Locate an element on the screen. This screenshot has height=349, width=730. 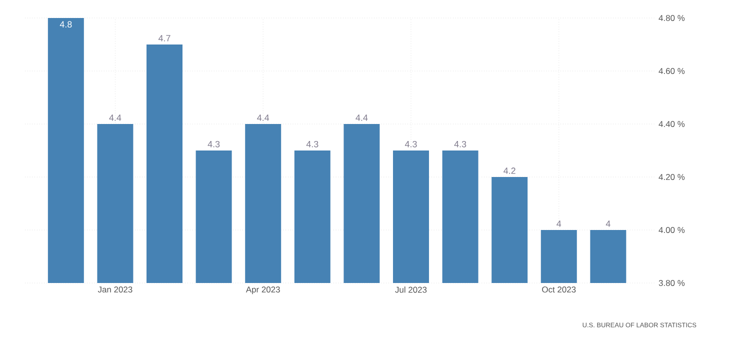
data-label: 4.7 is located at coordinates (164, 38).